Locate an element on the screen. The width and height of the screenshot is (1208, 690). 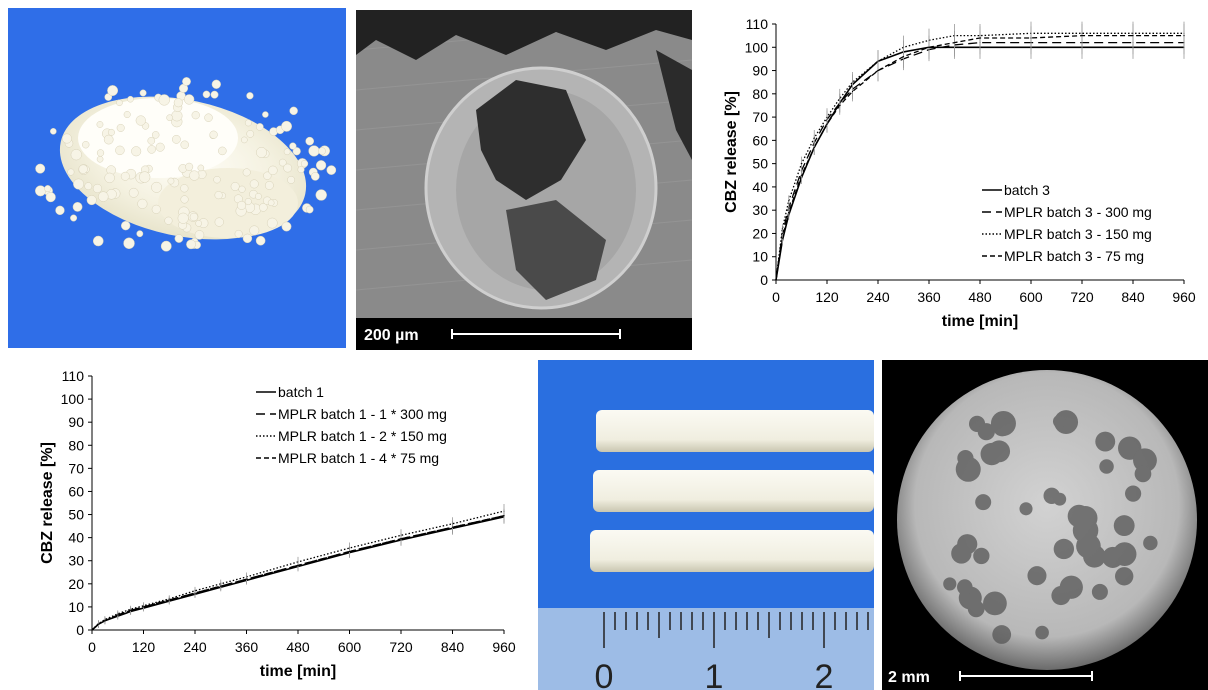
x-tick-label: 480 is located at coordinates (980, 297).